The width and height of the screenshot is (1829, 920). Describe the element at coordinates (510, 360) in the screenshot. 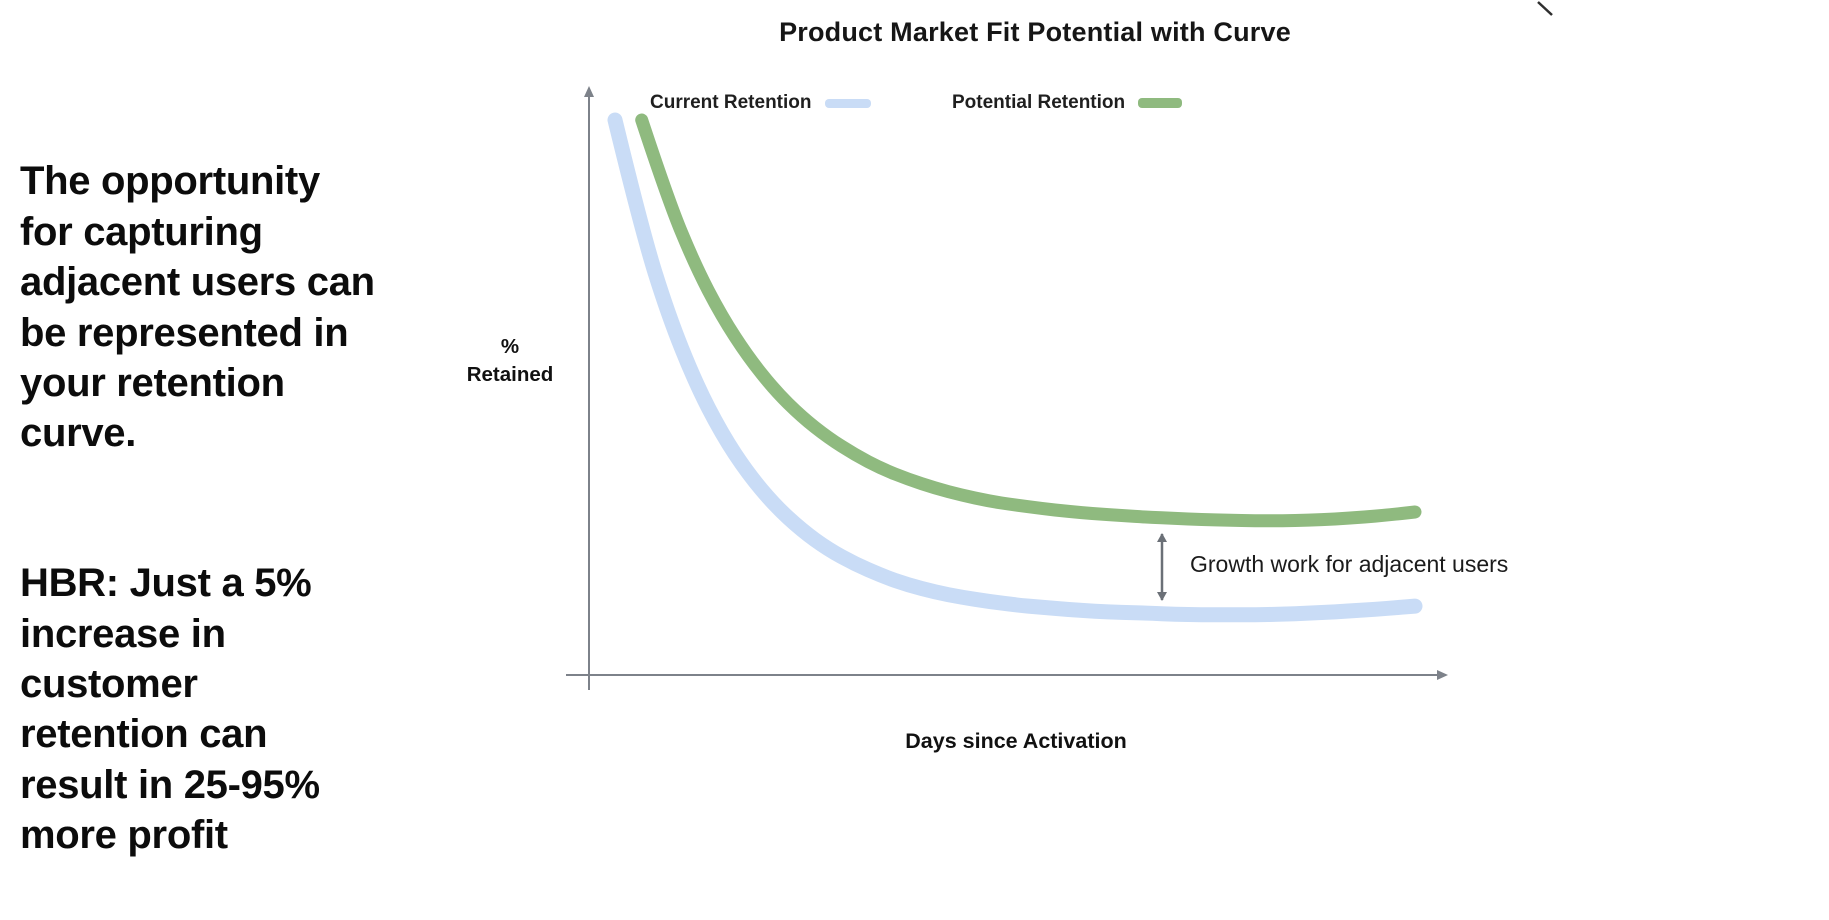

I see `y-axis-label: % Retained` at that location.